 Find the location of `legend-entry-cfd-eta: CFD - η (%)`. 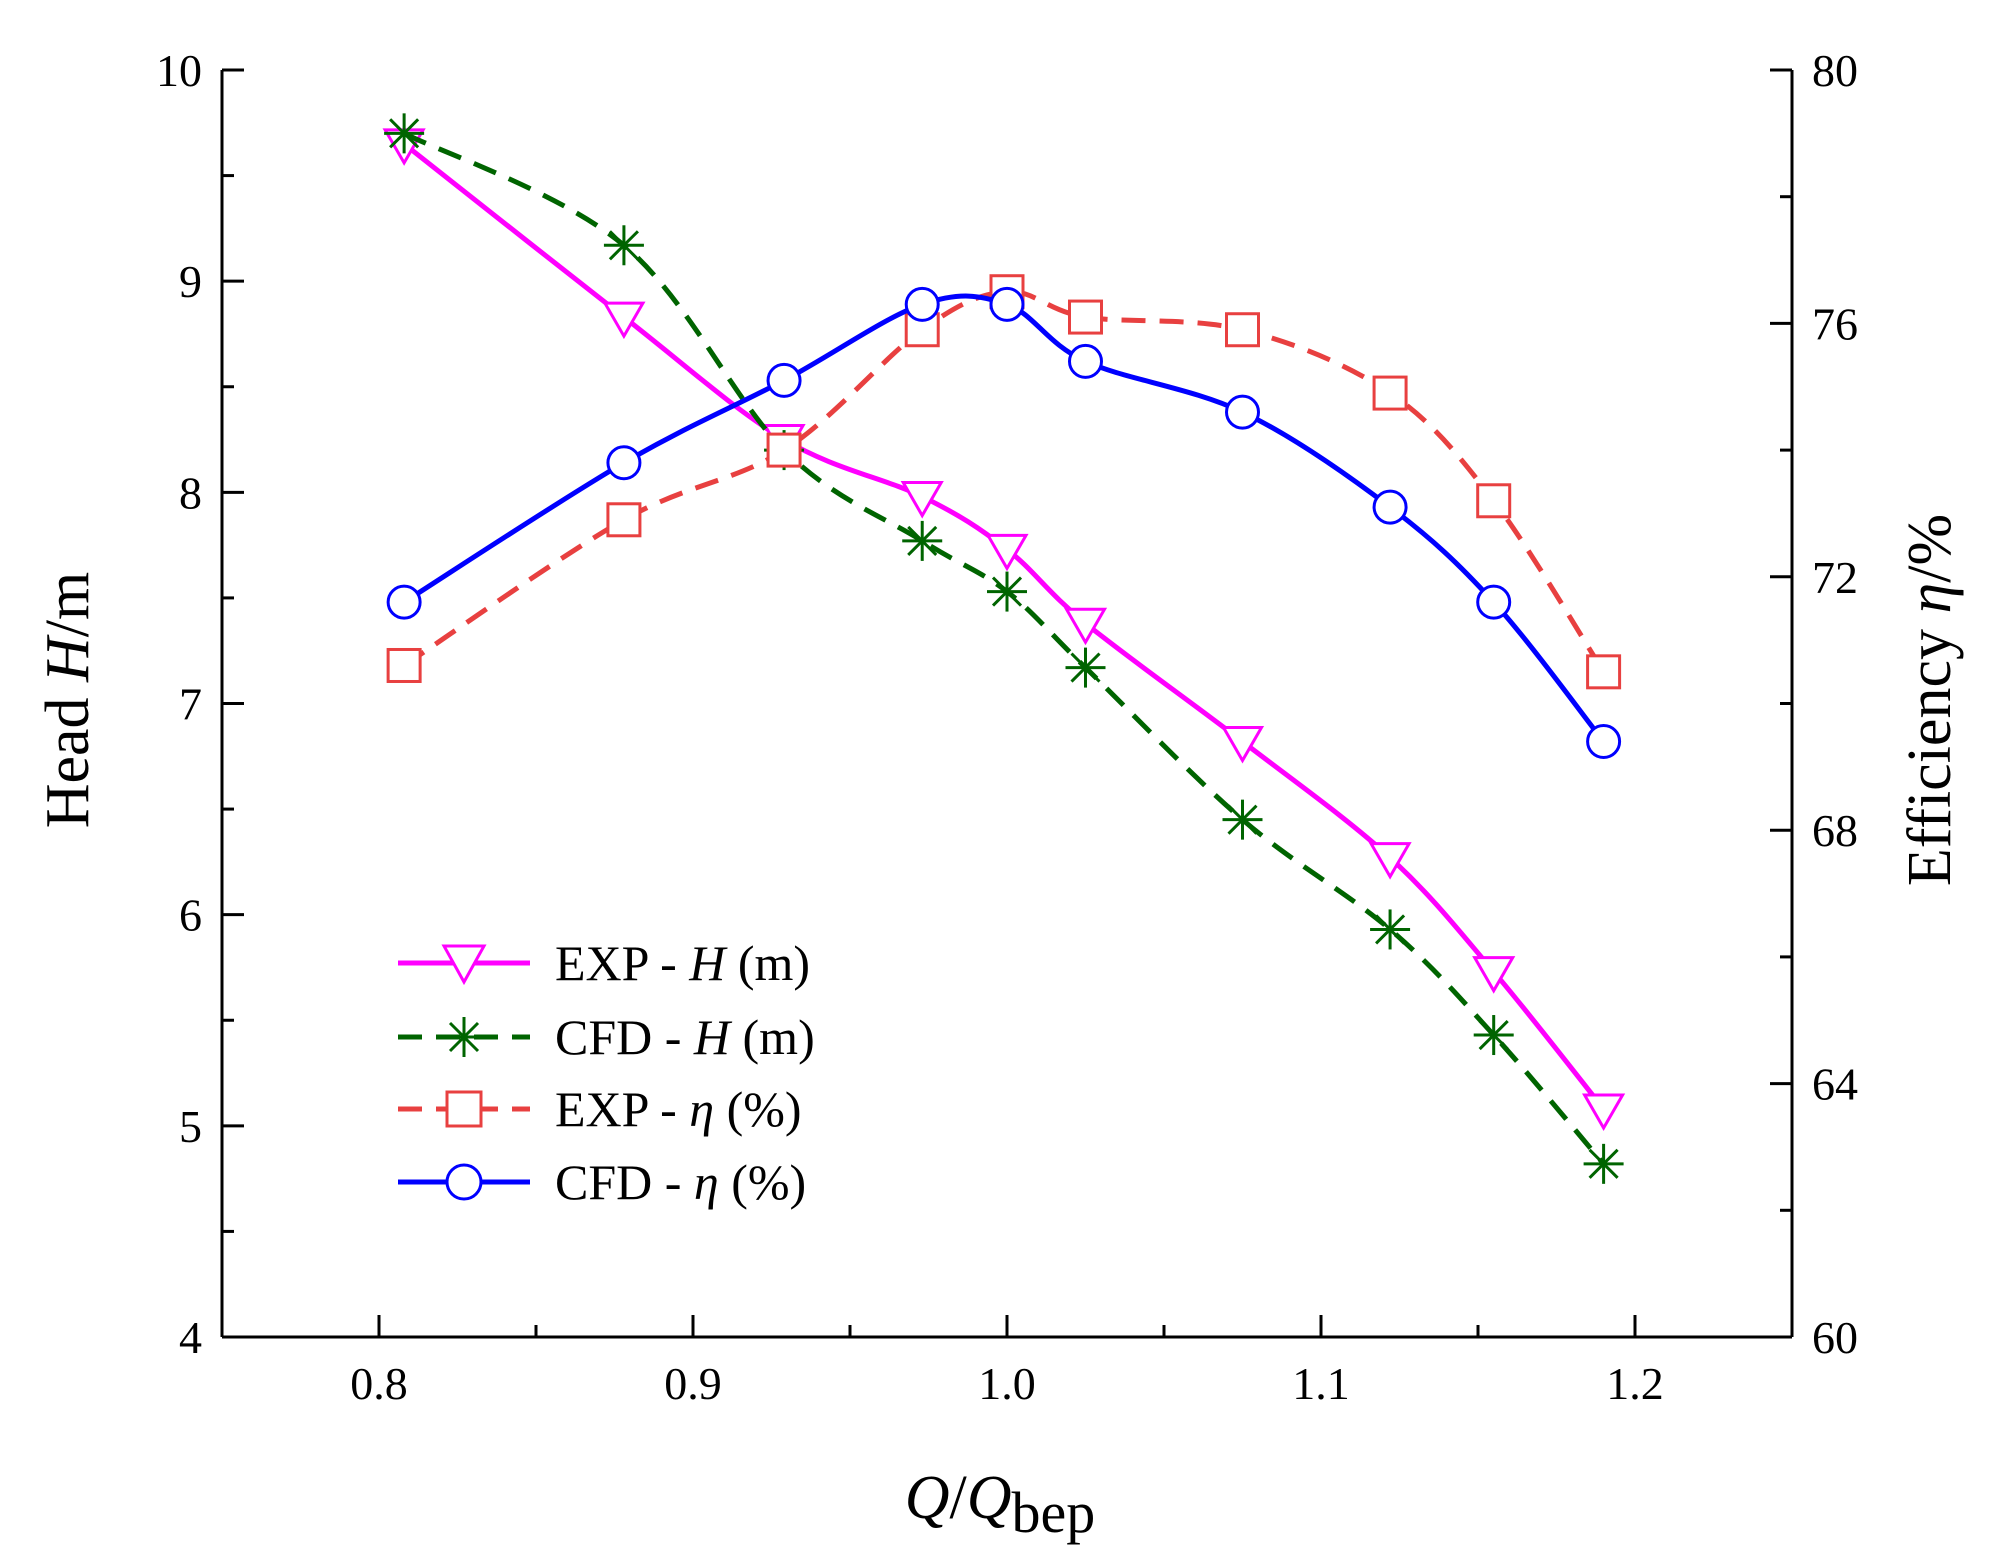

legend-entry-cfd-eta: CFD - η (%) is located at coordinates (602, 1182).